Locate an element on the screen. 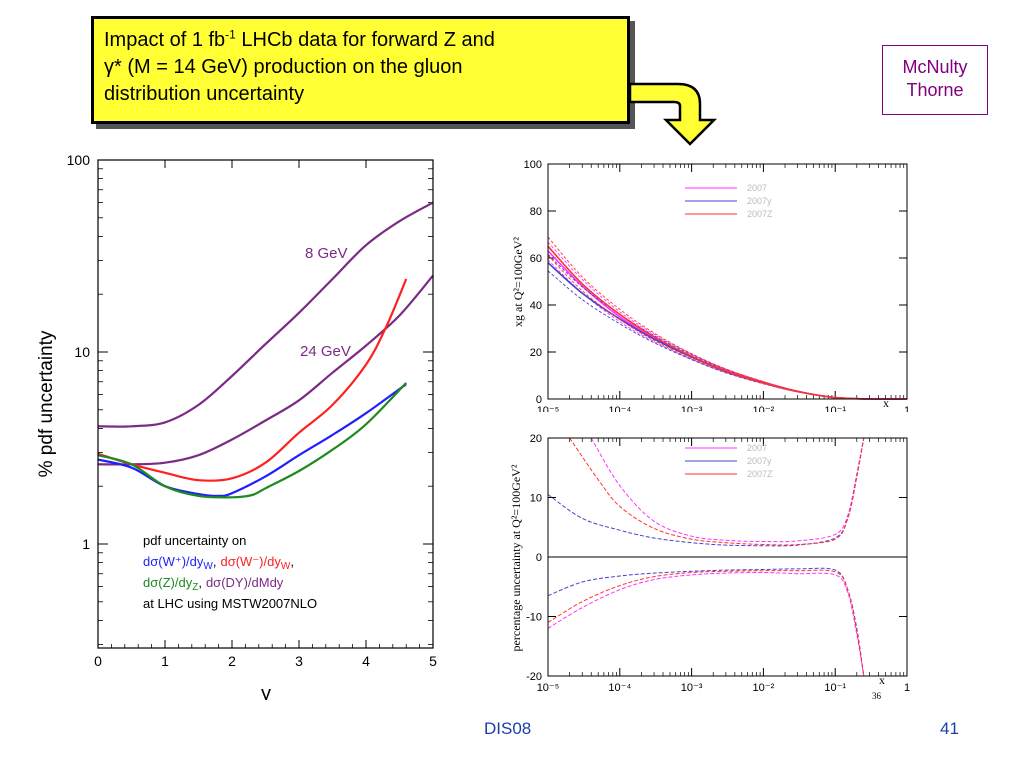 The width and height of the screenshot is (1024, 768). rb-x-tick-label: 1 is located at coordinates (907, 688).